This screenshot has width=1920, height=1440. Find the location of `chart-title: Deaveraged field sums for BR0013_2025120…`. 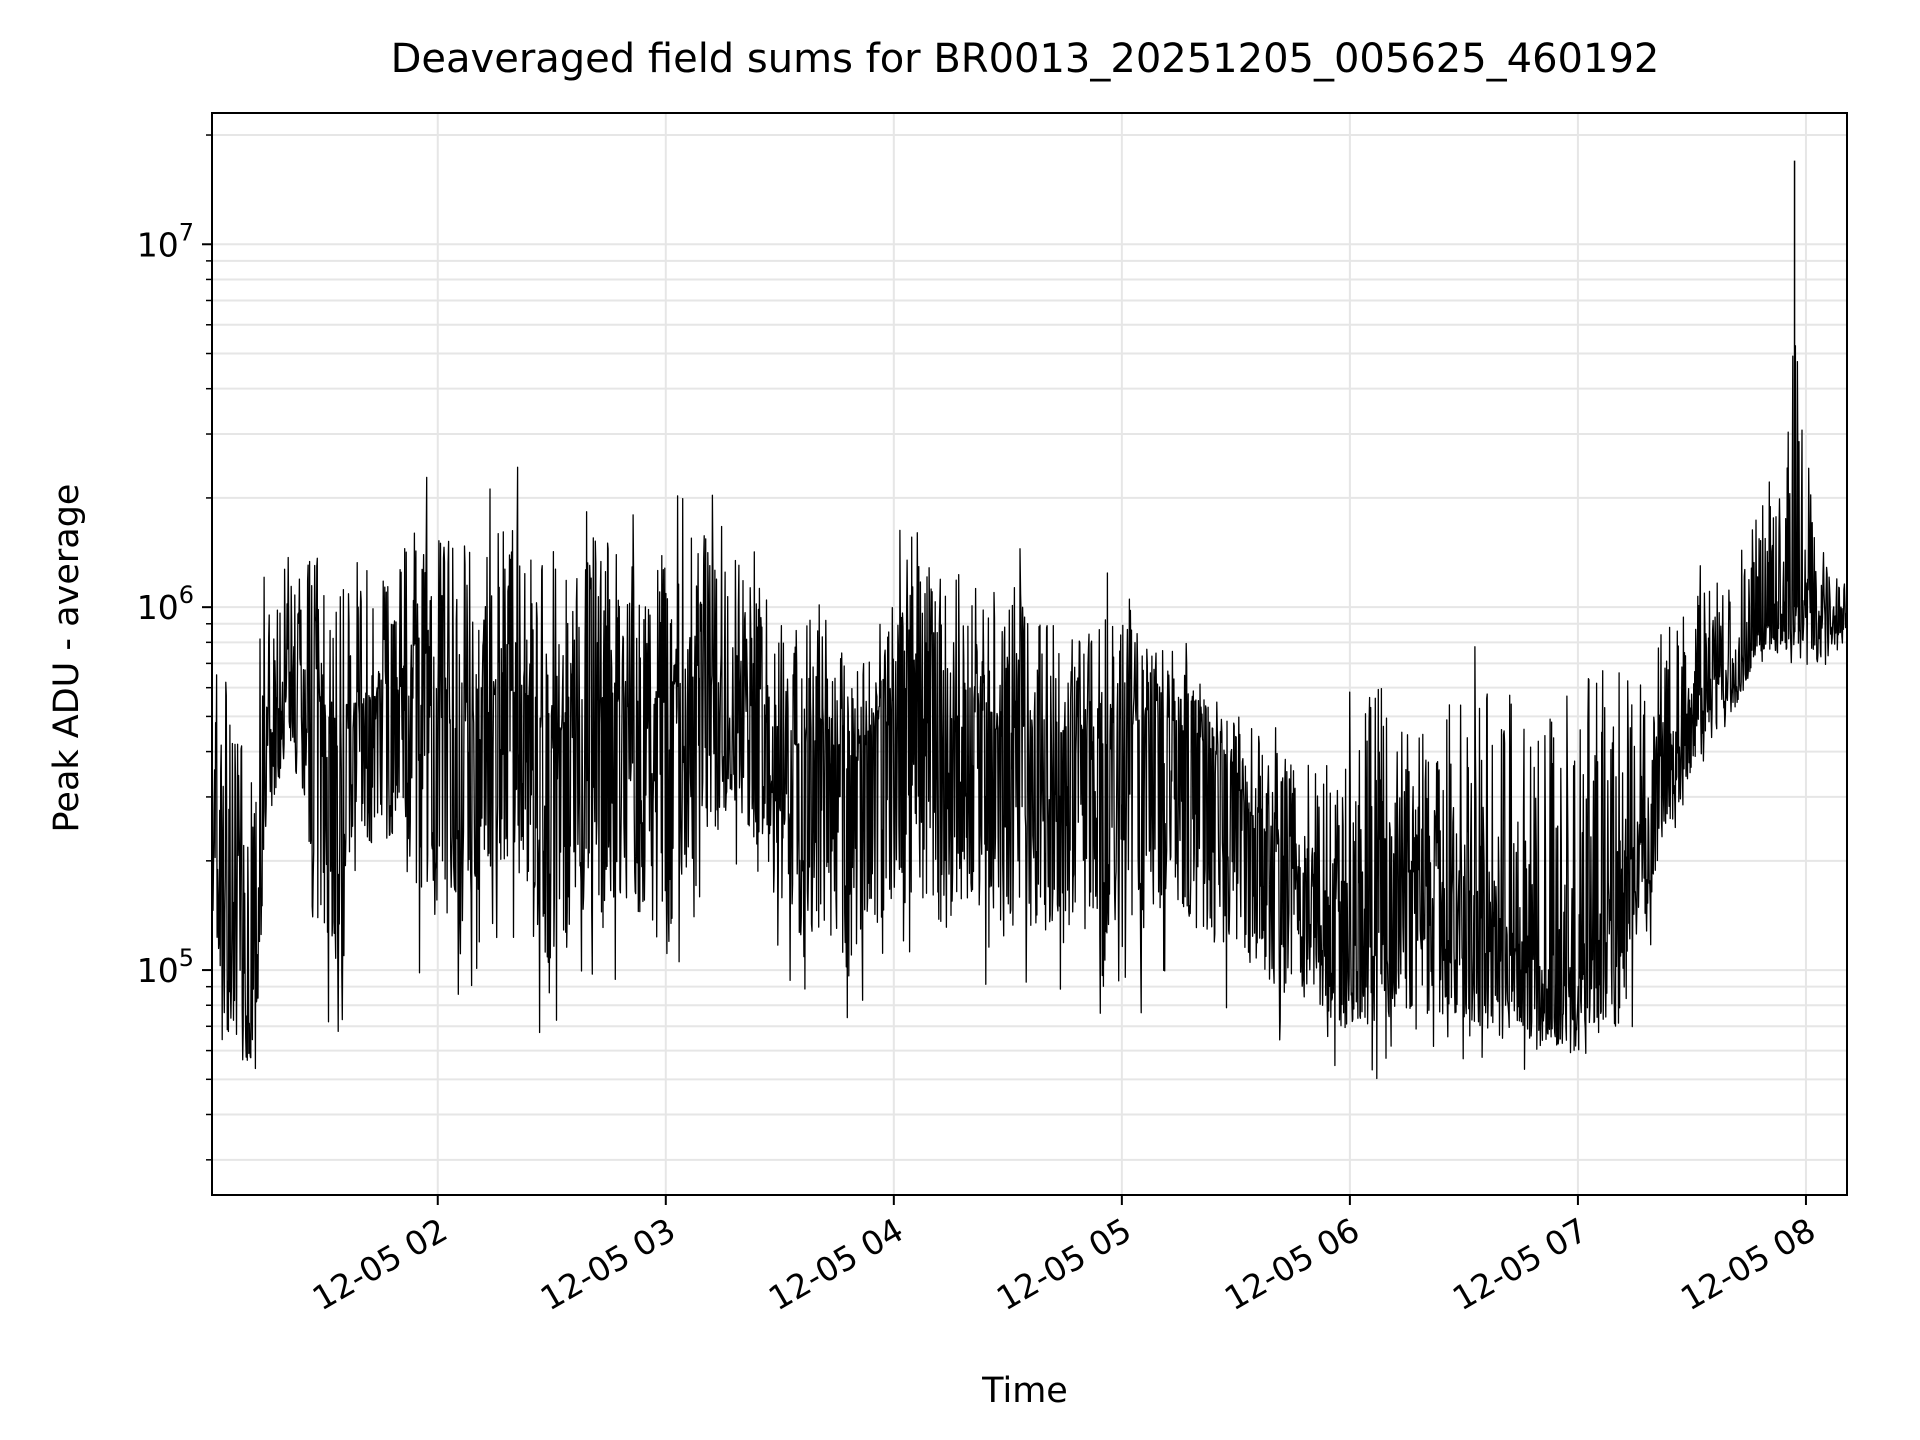

chart-title: Deaveraged field sums for BR0013_2025120… is located at coordinates (1025, 59).